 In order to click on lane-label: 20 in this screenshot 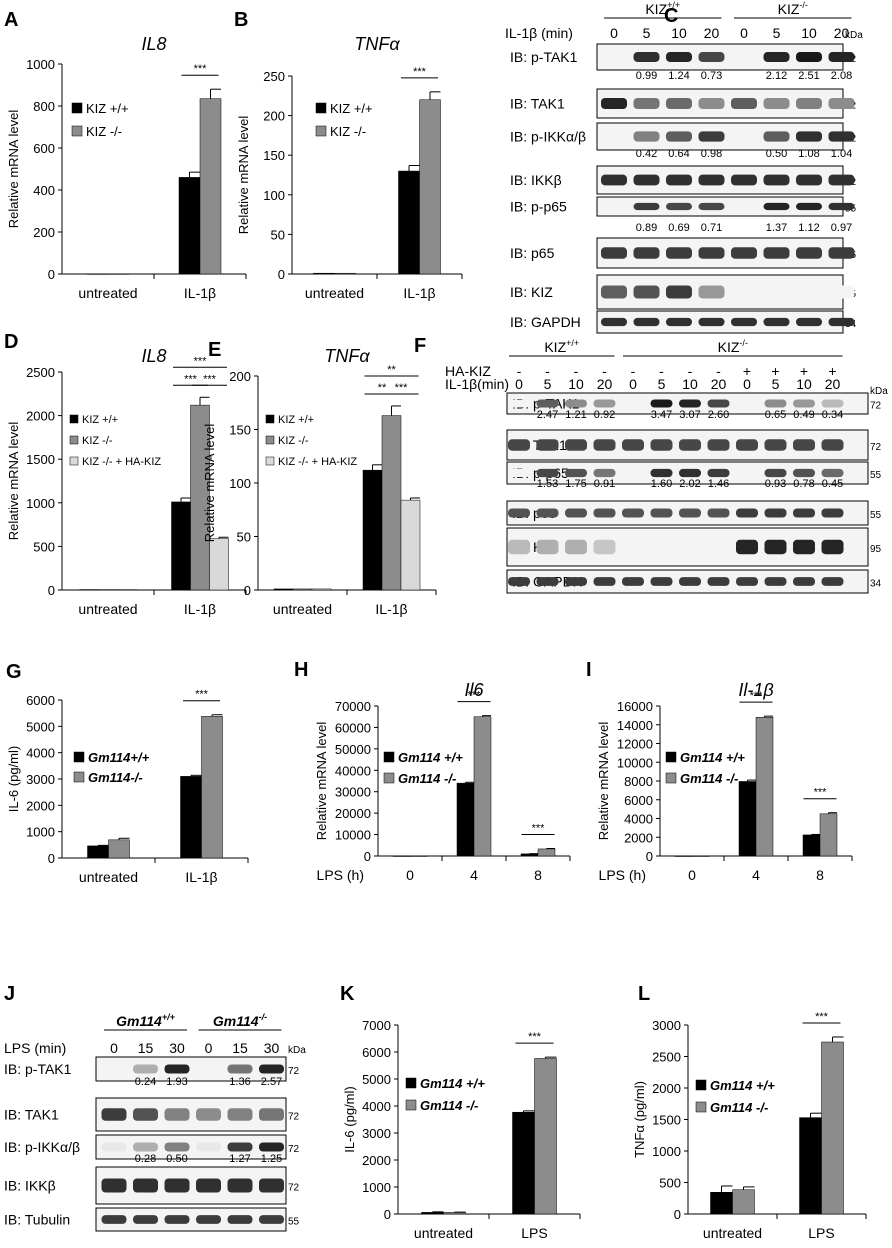, I will do `click(605, 384)`.